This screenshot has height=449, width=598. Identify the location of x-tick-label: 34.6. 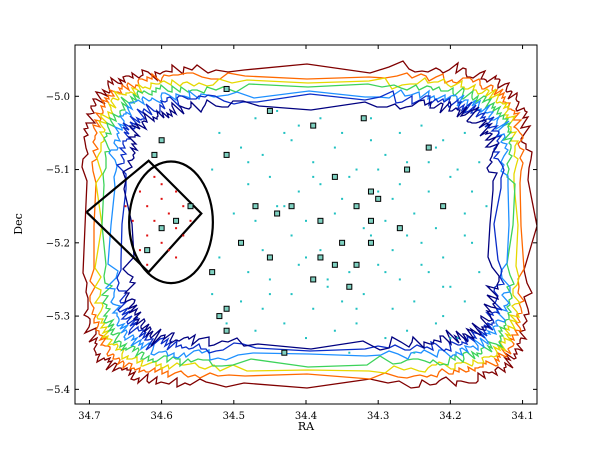
(161, 416).